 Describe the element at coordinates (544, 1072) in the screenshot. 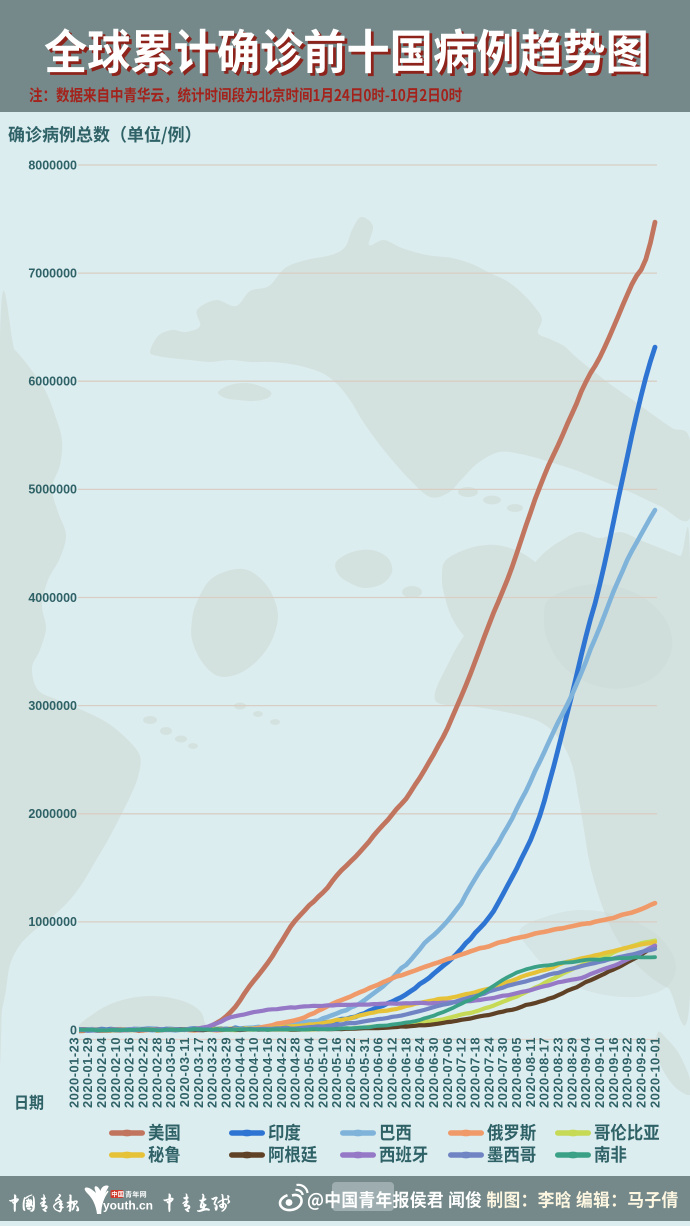

I see `svg-text: 2020-08-17` at that location.